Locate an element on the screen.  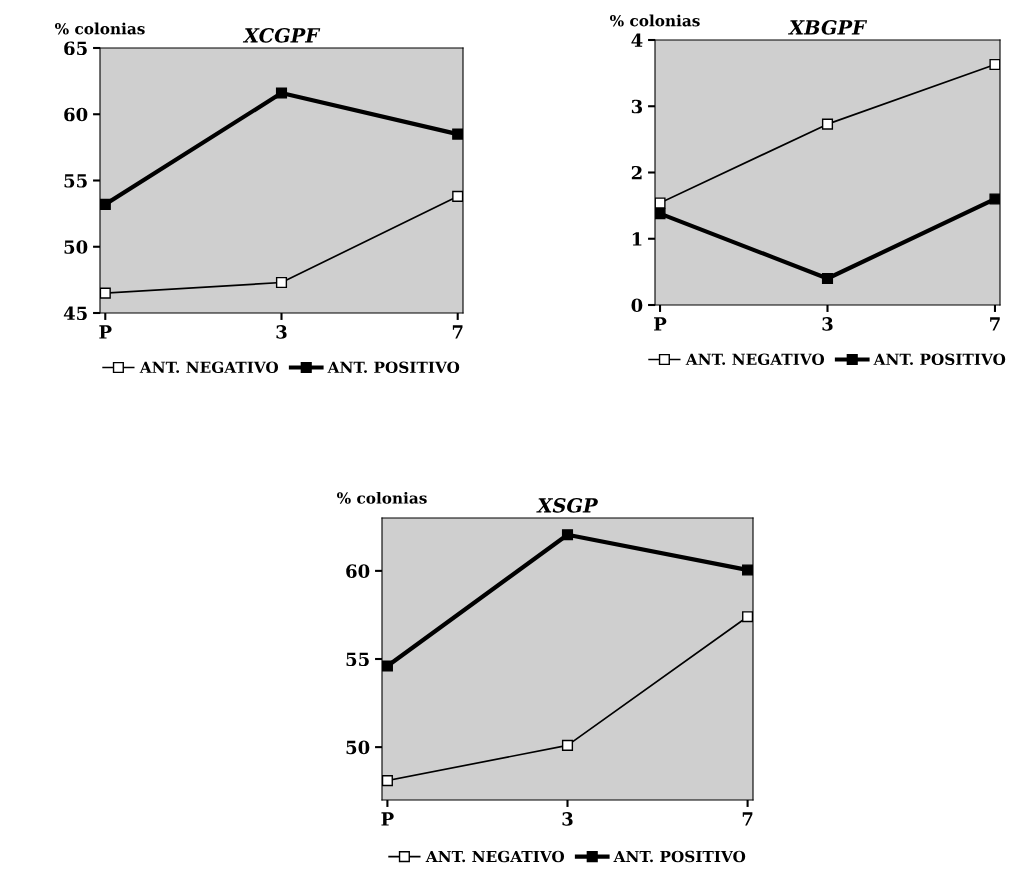
chart-title: XSGP is located at coordinates (567, 505).